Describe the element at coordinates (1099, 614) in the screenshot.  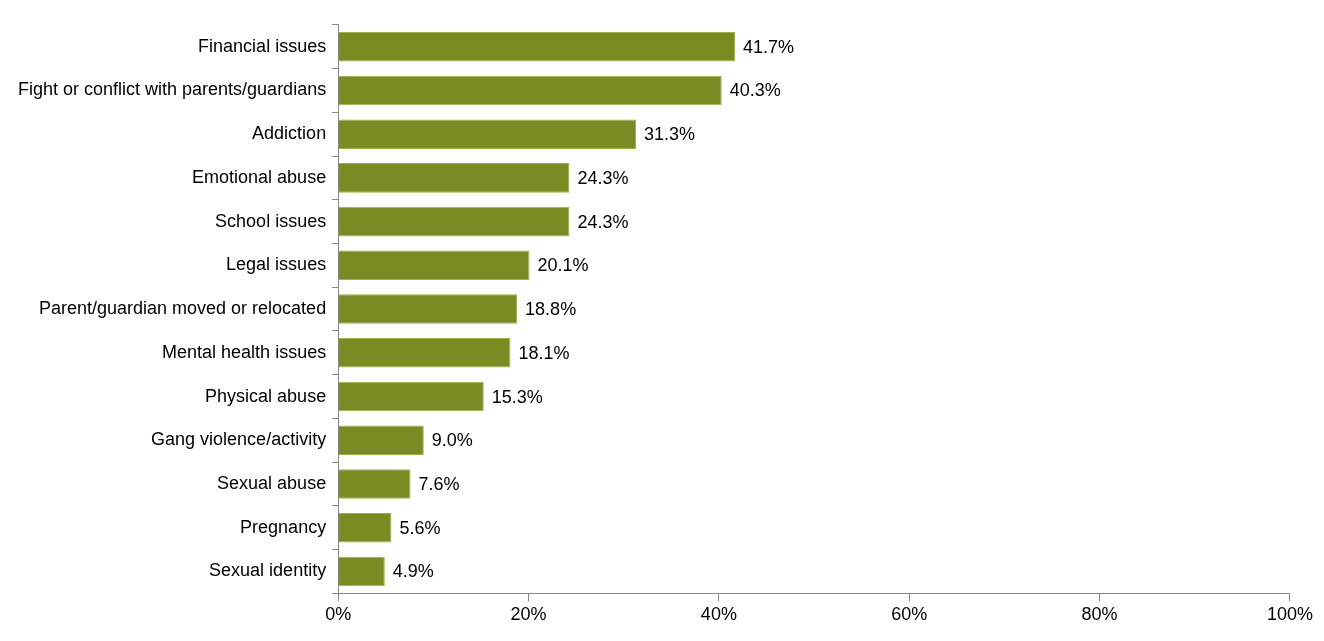
I see `x-tick-label: 80%` at that location.